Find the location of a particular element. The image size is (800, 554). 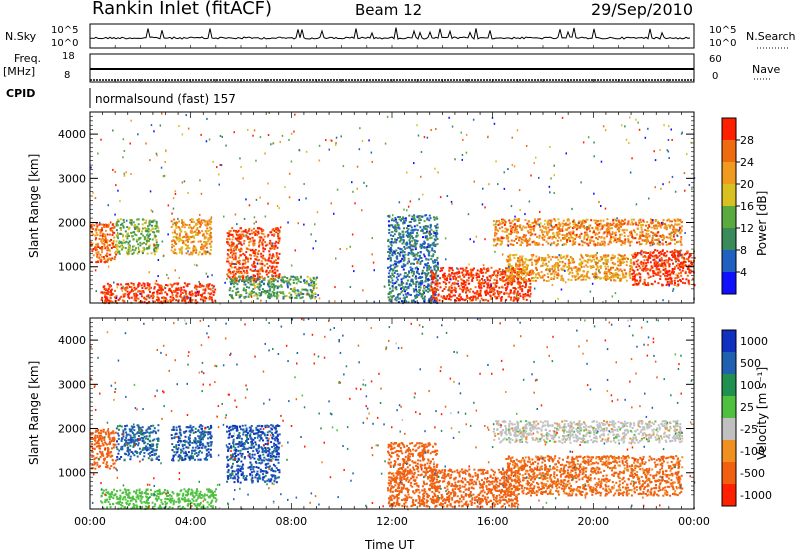

nsky-label: N.Sky is located at coordinates (21, 36).